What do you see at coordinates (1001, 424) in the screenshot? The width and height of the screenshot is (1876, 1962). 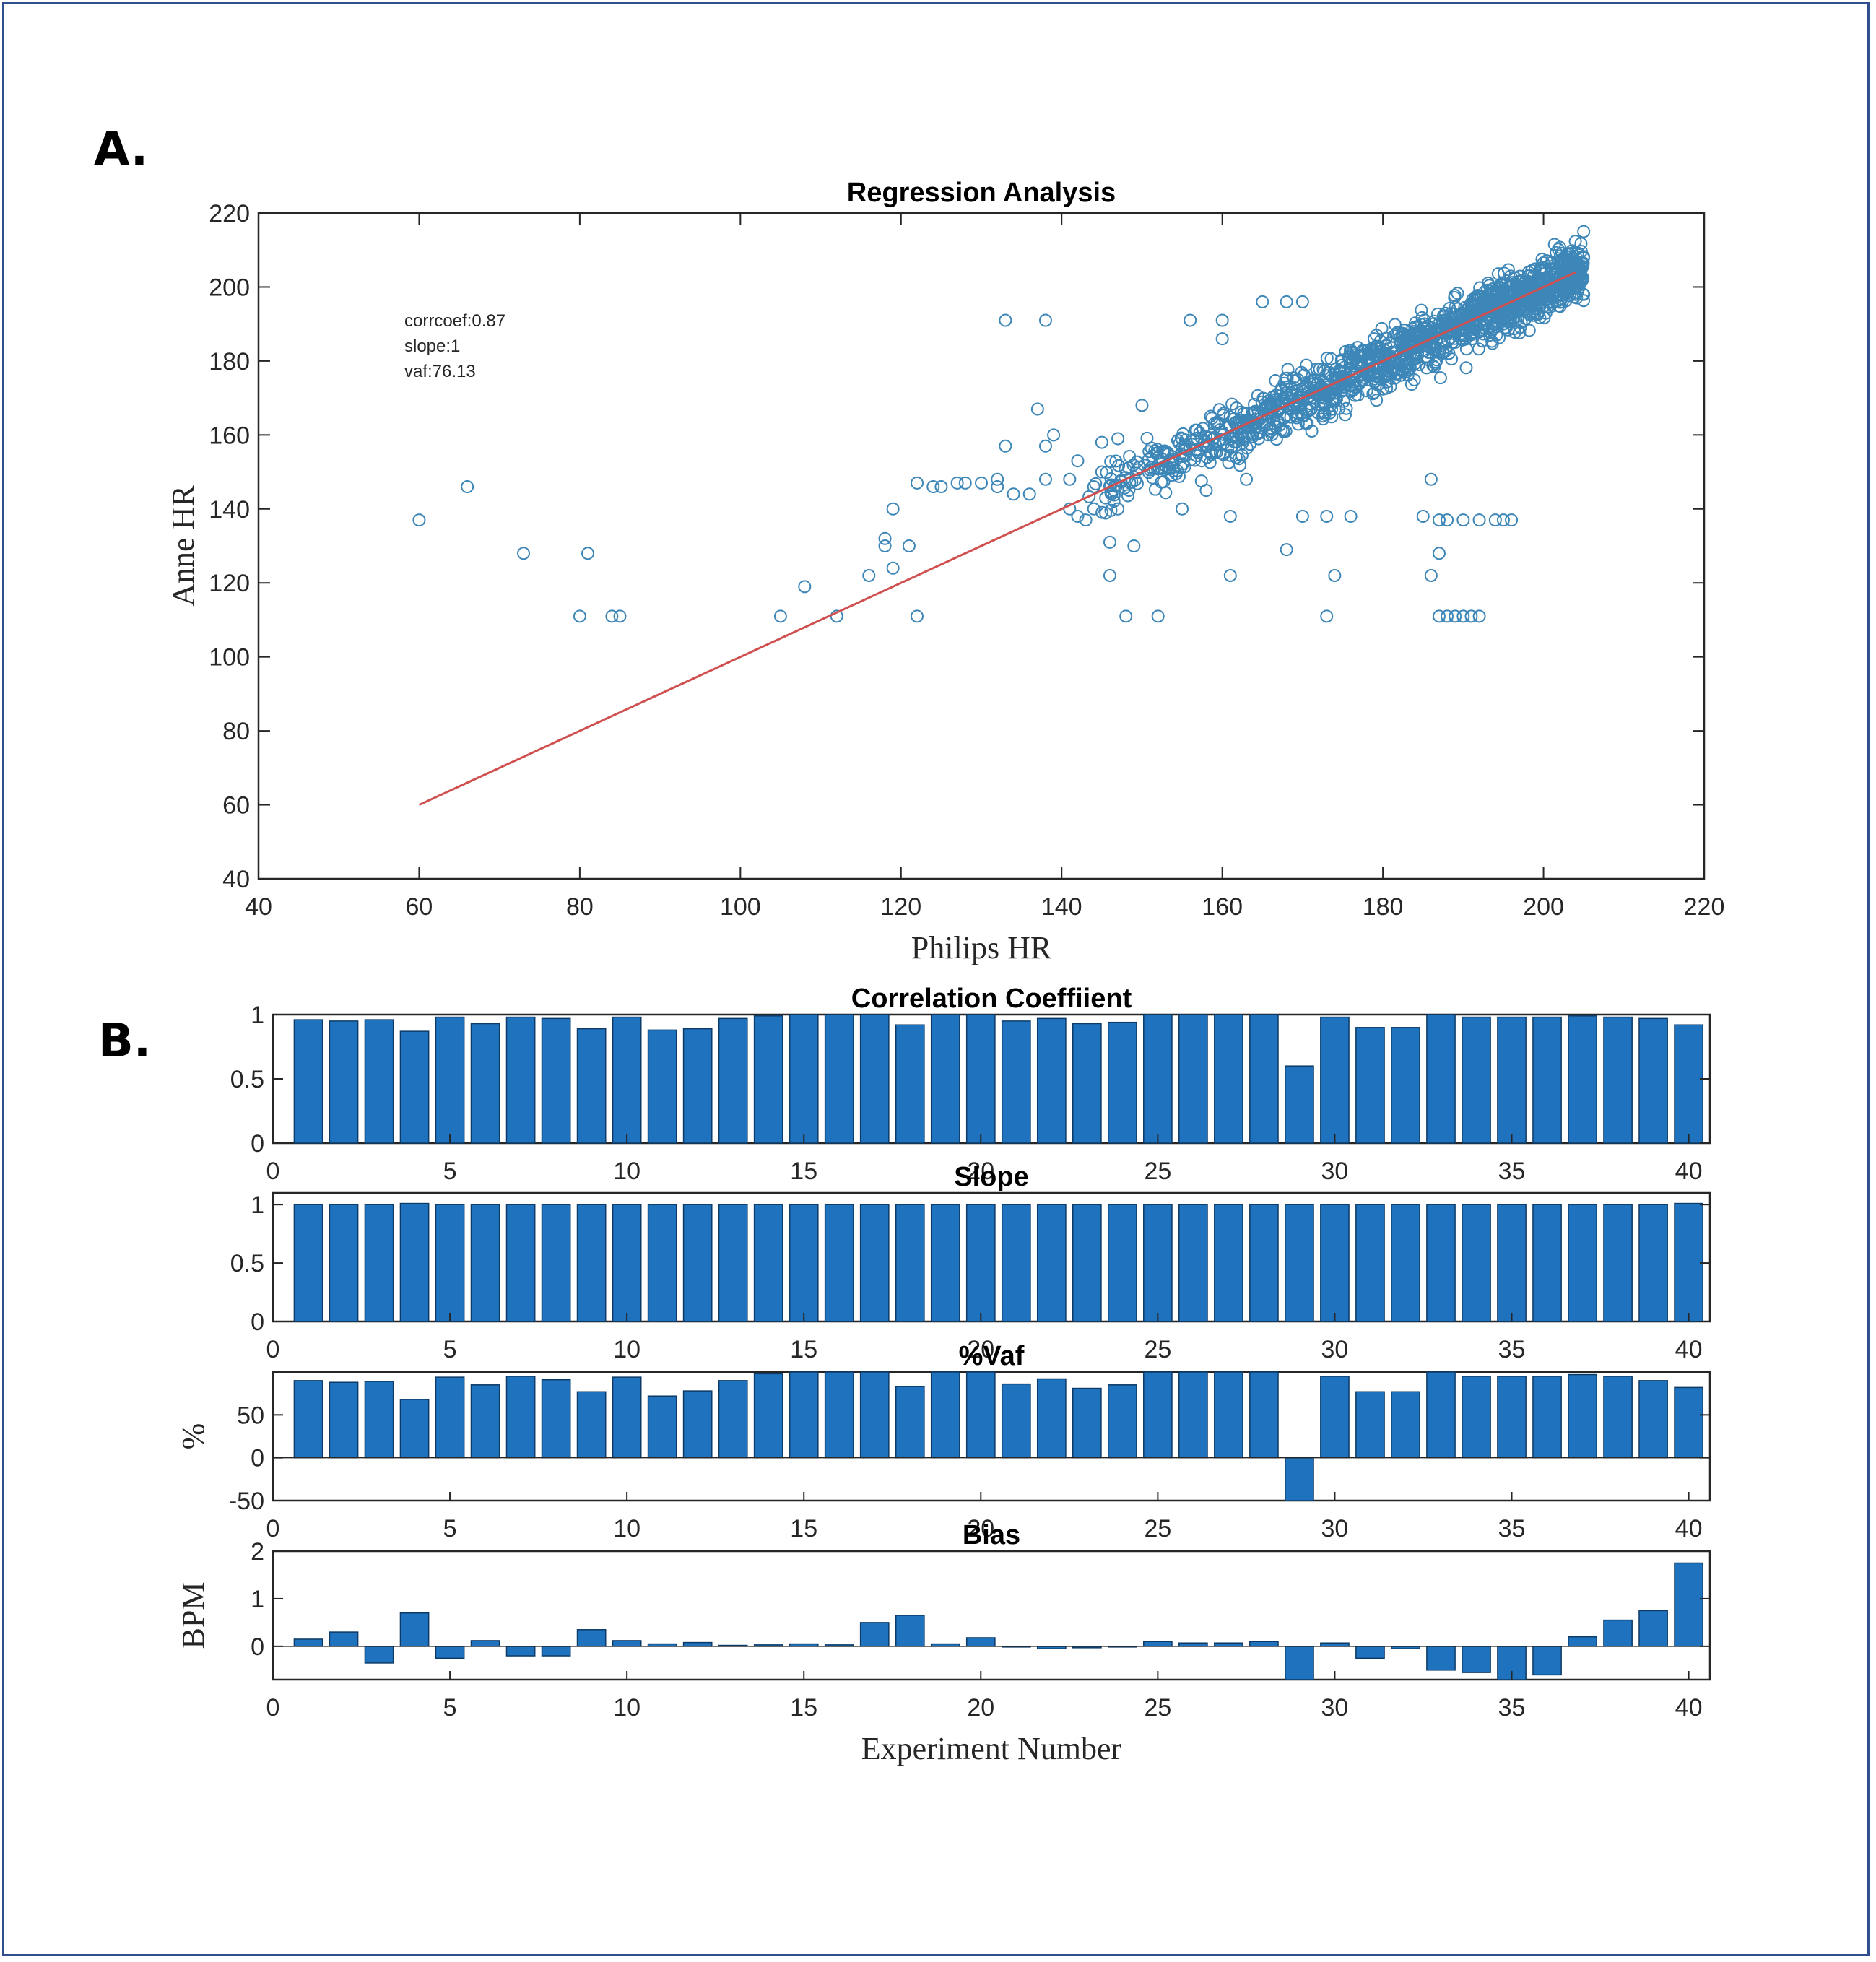 I see `scatter-points` at bounding box center [1001, 424].